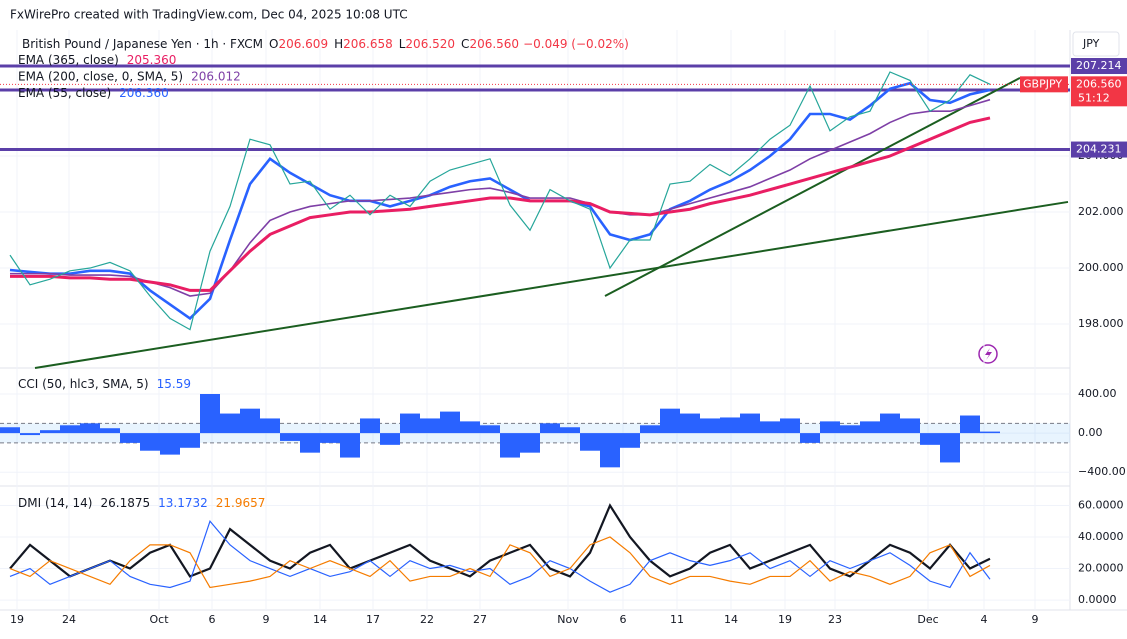 This screenshot has height=639, width=1127. Describe the element at coordinates (55, 503) in the screenshot. I see `dmi-name: DMI (14, 14)` at that location.